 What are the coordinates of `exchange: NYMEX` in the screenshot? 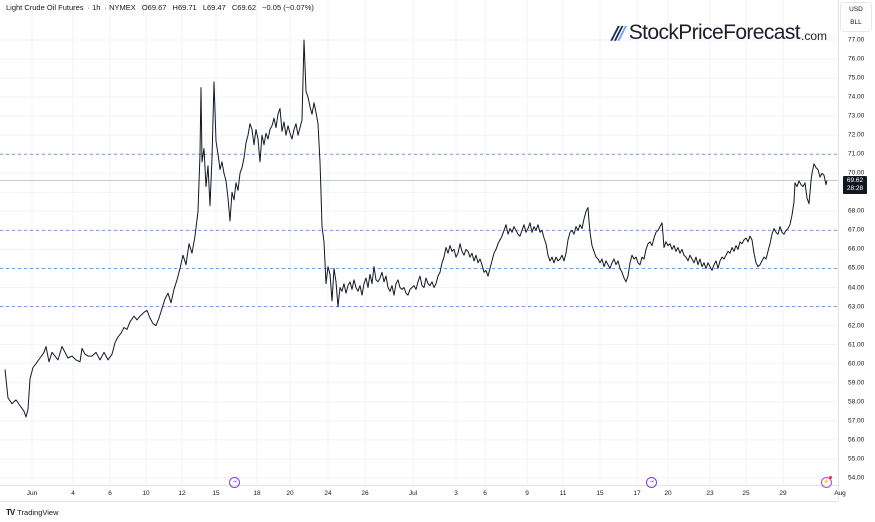 It's located at (122, 7).